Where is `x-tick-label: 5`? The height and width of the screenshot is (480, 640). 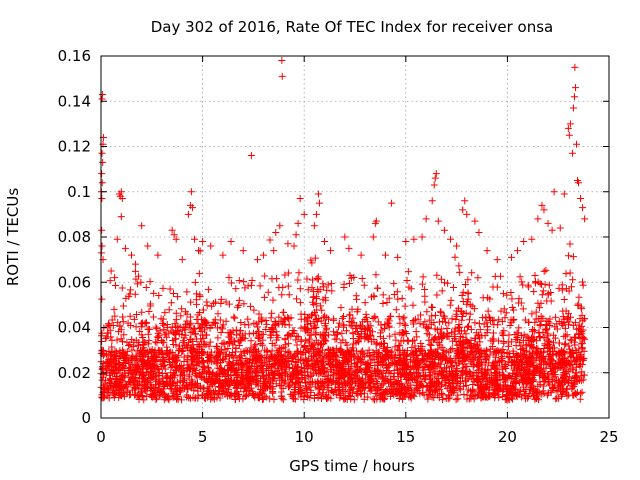
x-tick-label: 5 is located at coordinates (203, 437).